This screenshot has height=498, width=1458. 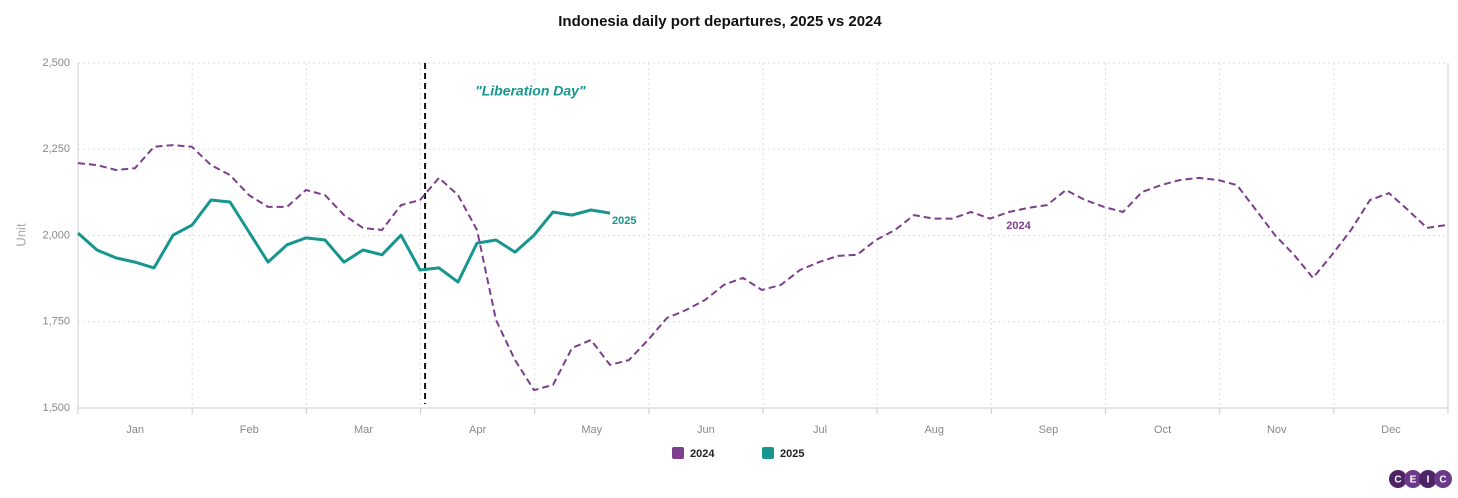 What do you see at coordinates (56, 149) in the screenshot?
I see `y-tick-label: 2,250` at bounding box center [56, 149].